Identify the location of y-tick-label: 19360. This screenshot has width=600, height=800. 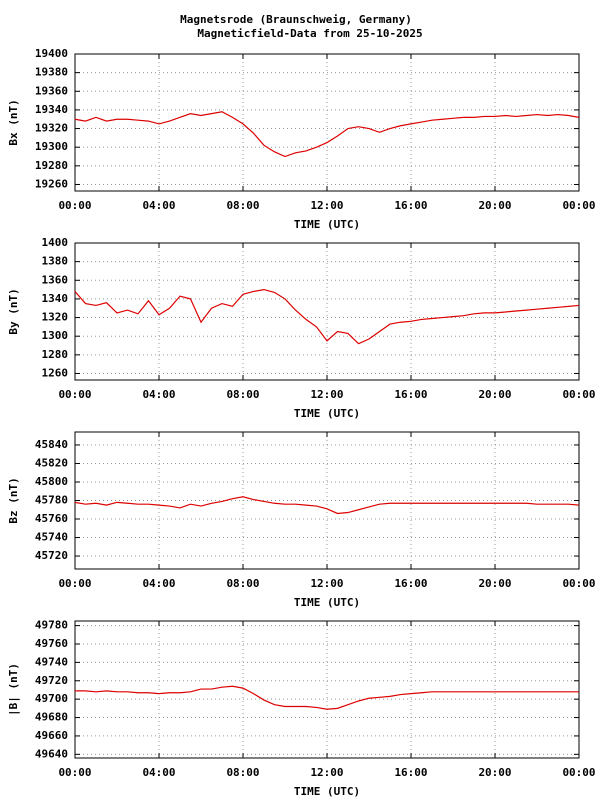
(51, 90).